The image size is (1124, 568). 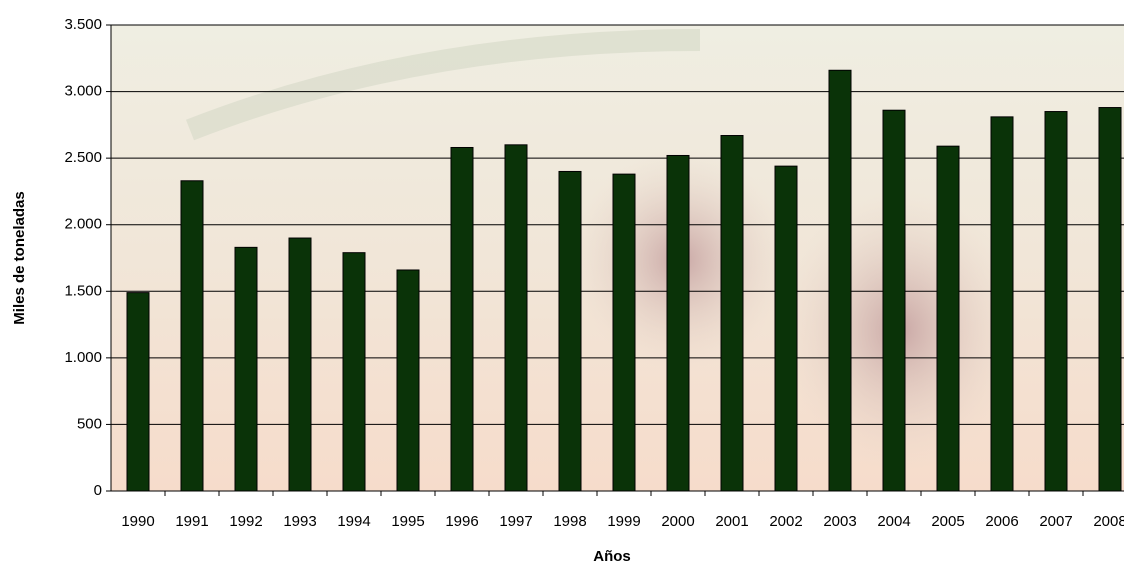 I want to click on y-tick-label: 500, so click(x=89, y=423).